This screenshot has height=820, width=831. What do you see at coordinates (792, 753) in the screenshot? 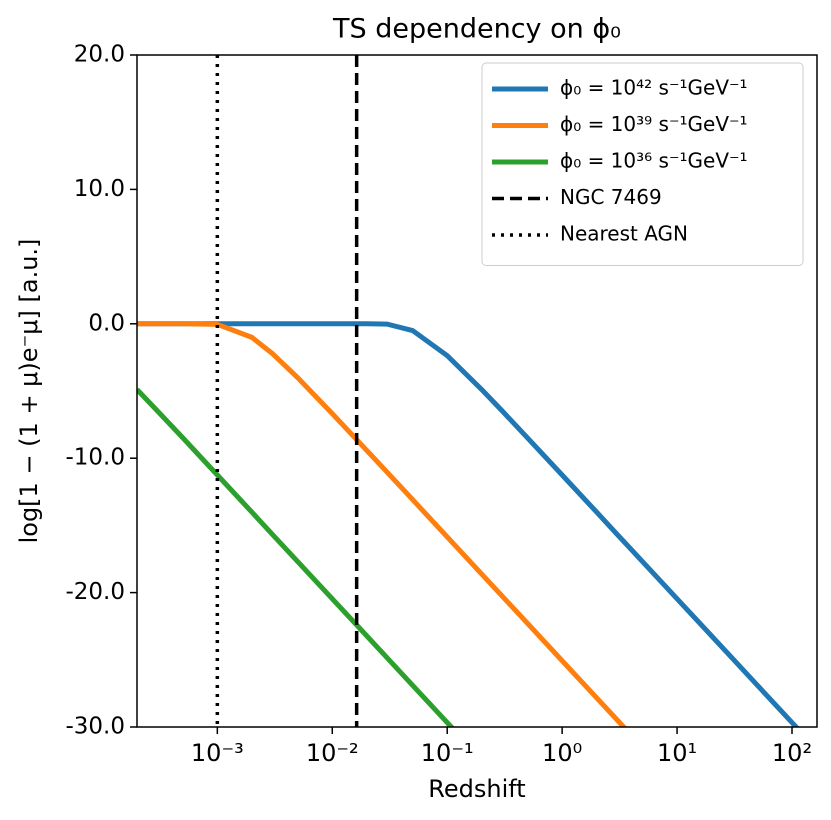
I see `x-tick-label: 10²` at bounding box center [792, 753].